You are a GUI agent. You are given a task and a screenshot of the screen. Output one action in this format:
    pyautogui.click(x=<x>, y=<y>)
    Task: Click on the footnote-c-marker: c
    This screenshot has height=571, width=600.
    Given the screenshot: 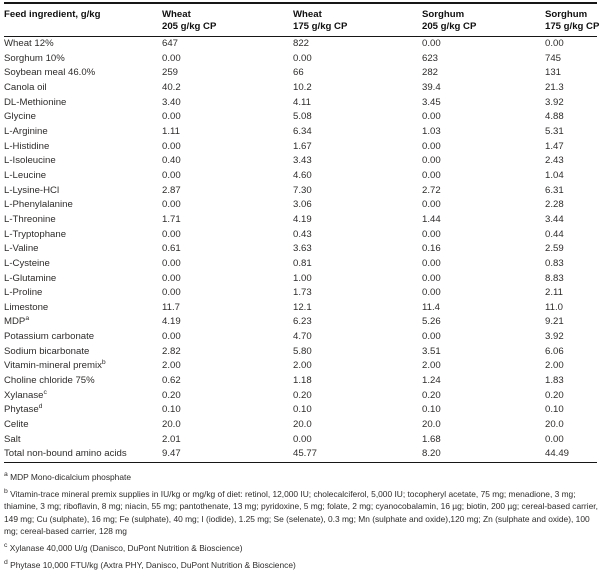 What is the action you would take?
    pyautogui.click(x=6, y=546)
    